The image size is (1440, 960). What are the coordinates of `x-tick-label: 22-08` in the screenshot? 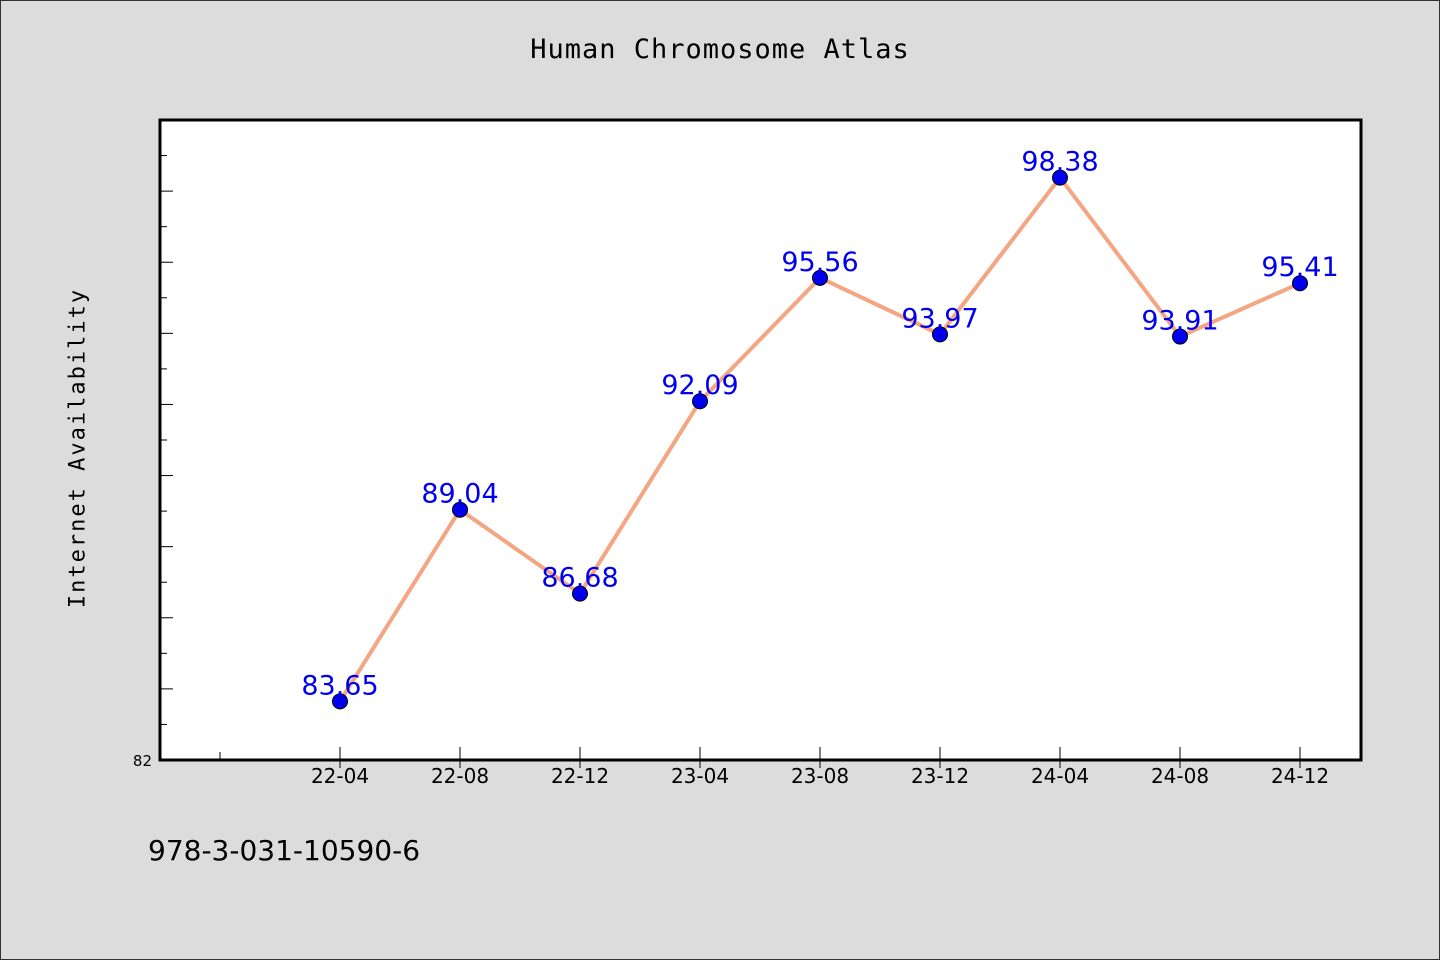 It's located at (460, 776).